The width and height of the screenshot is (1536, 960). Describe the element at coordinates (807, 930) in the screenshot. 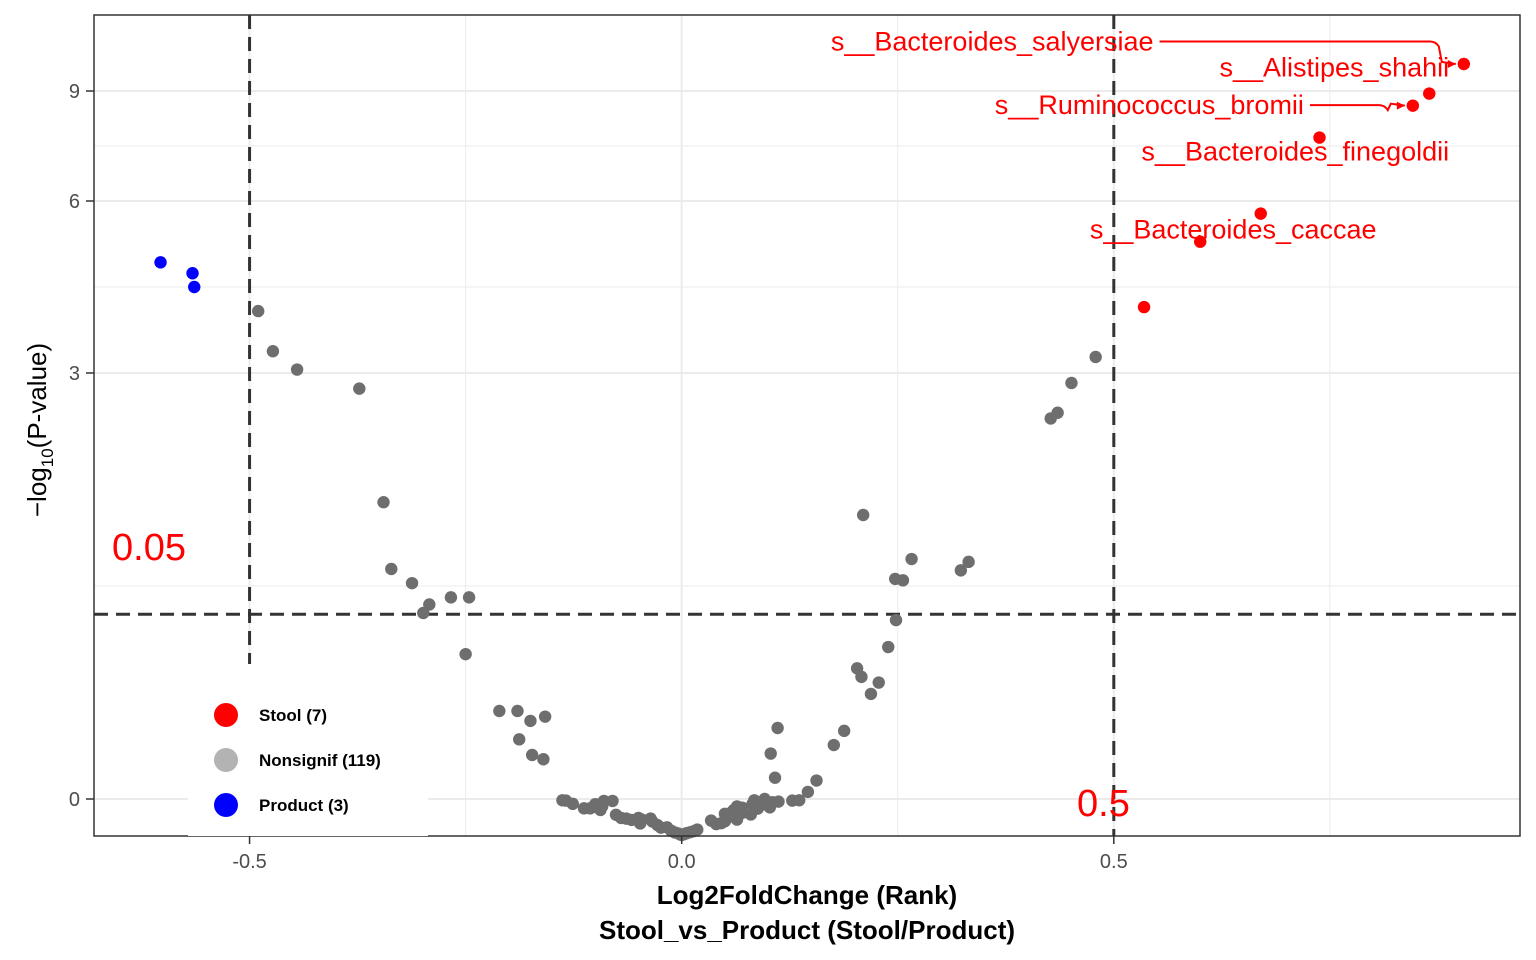

I see `x-axis-title-line2: Stool_vs_Product (Stool/Product)` at that location.